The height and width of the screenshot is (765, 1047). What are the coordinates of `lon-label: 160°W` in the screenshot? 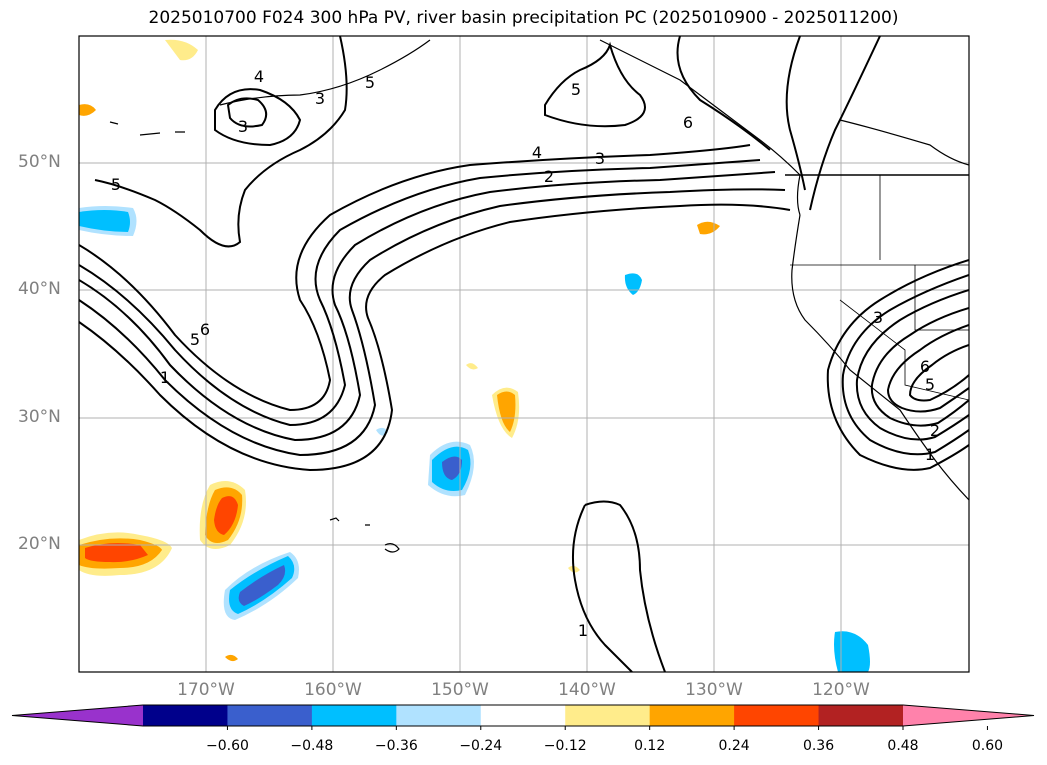 It's located at (333, 690).